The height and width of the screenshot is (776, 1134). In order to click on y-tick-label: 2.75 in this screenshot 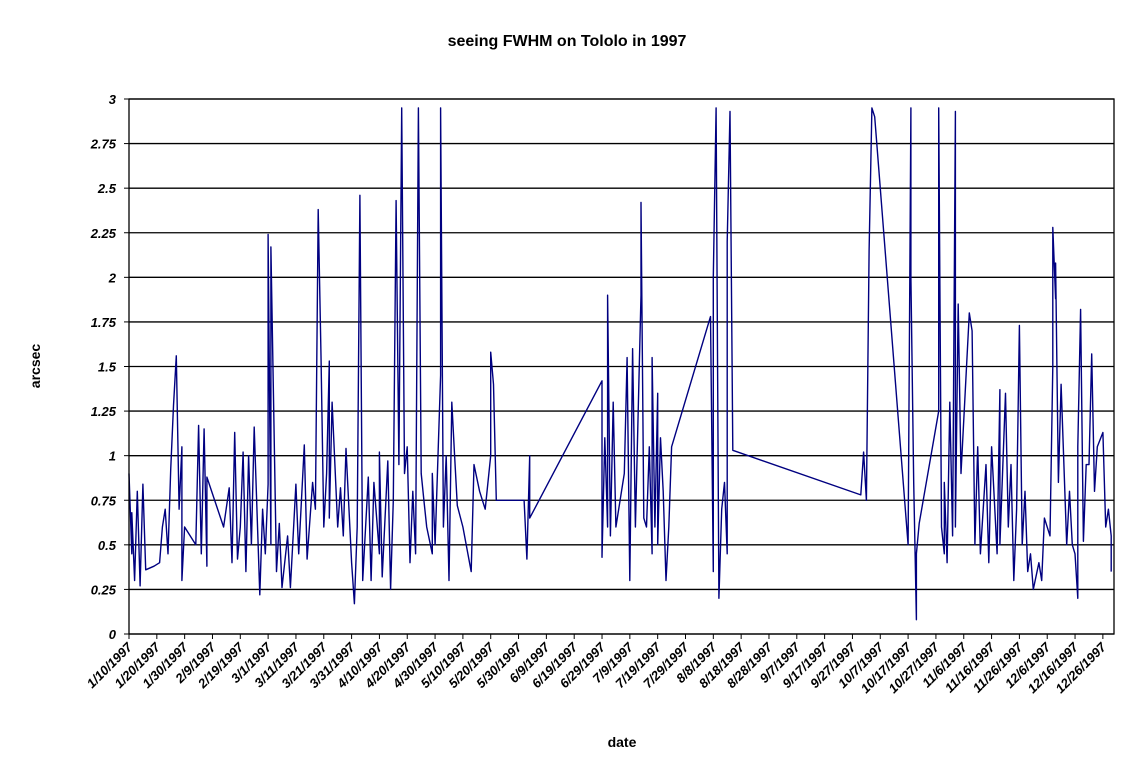, I will do `click(103, 144)`.